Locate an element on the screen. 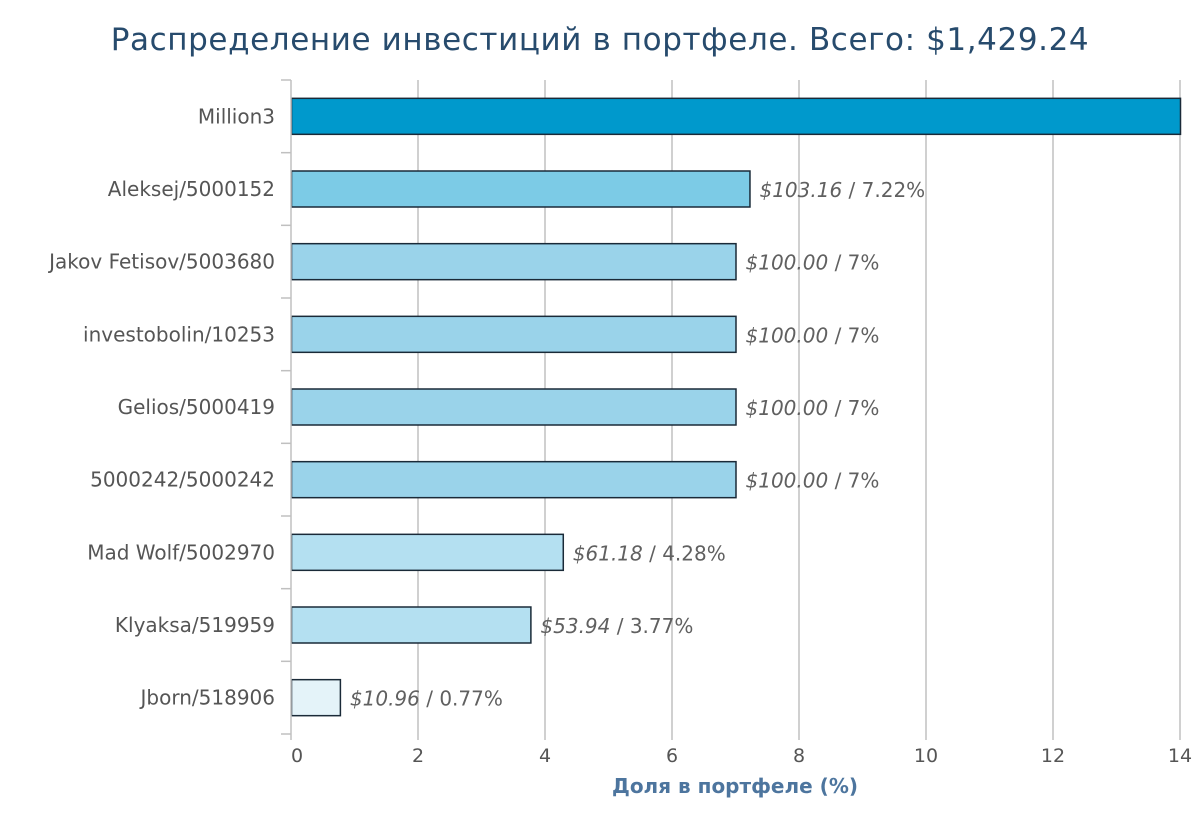  category-label: Gelios/5000419 is located at coordinates (196, 407).